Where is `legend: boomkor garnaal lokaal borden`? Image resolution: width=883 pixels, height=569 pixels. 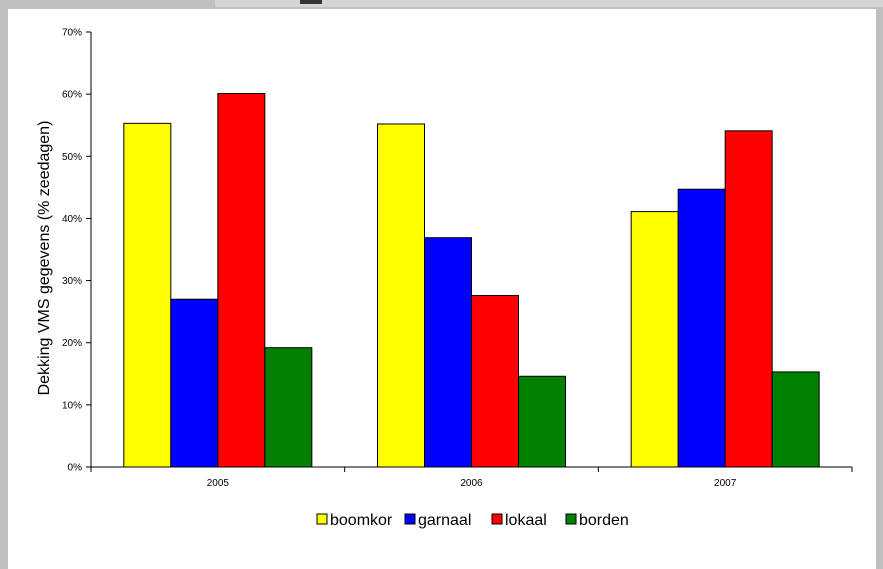
legend: boomkor garnaal lokaal borden is located at coordinates (472, 520).